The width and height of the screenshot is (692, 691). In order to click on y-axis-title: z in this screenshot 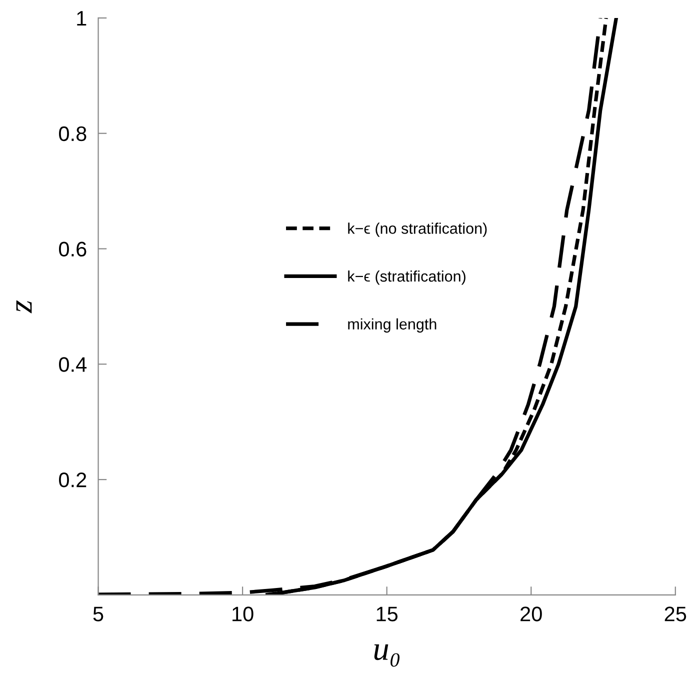, I will do `click(24, 307)`.